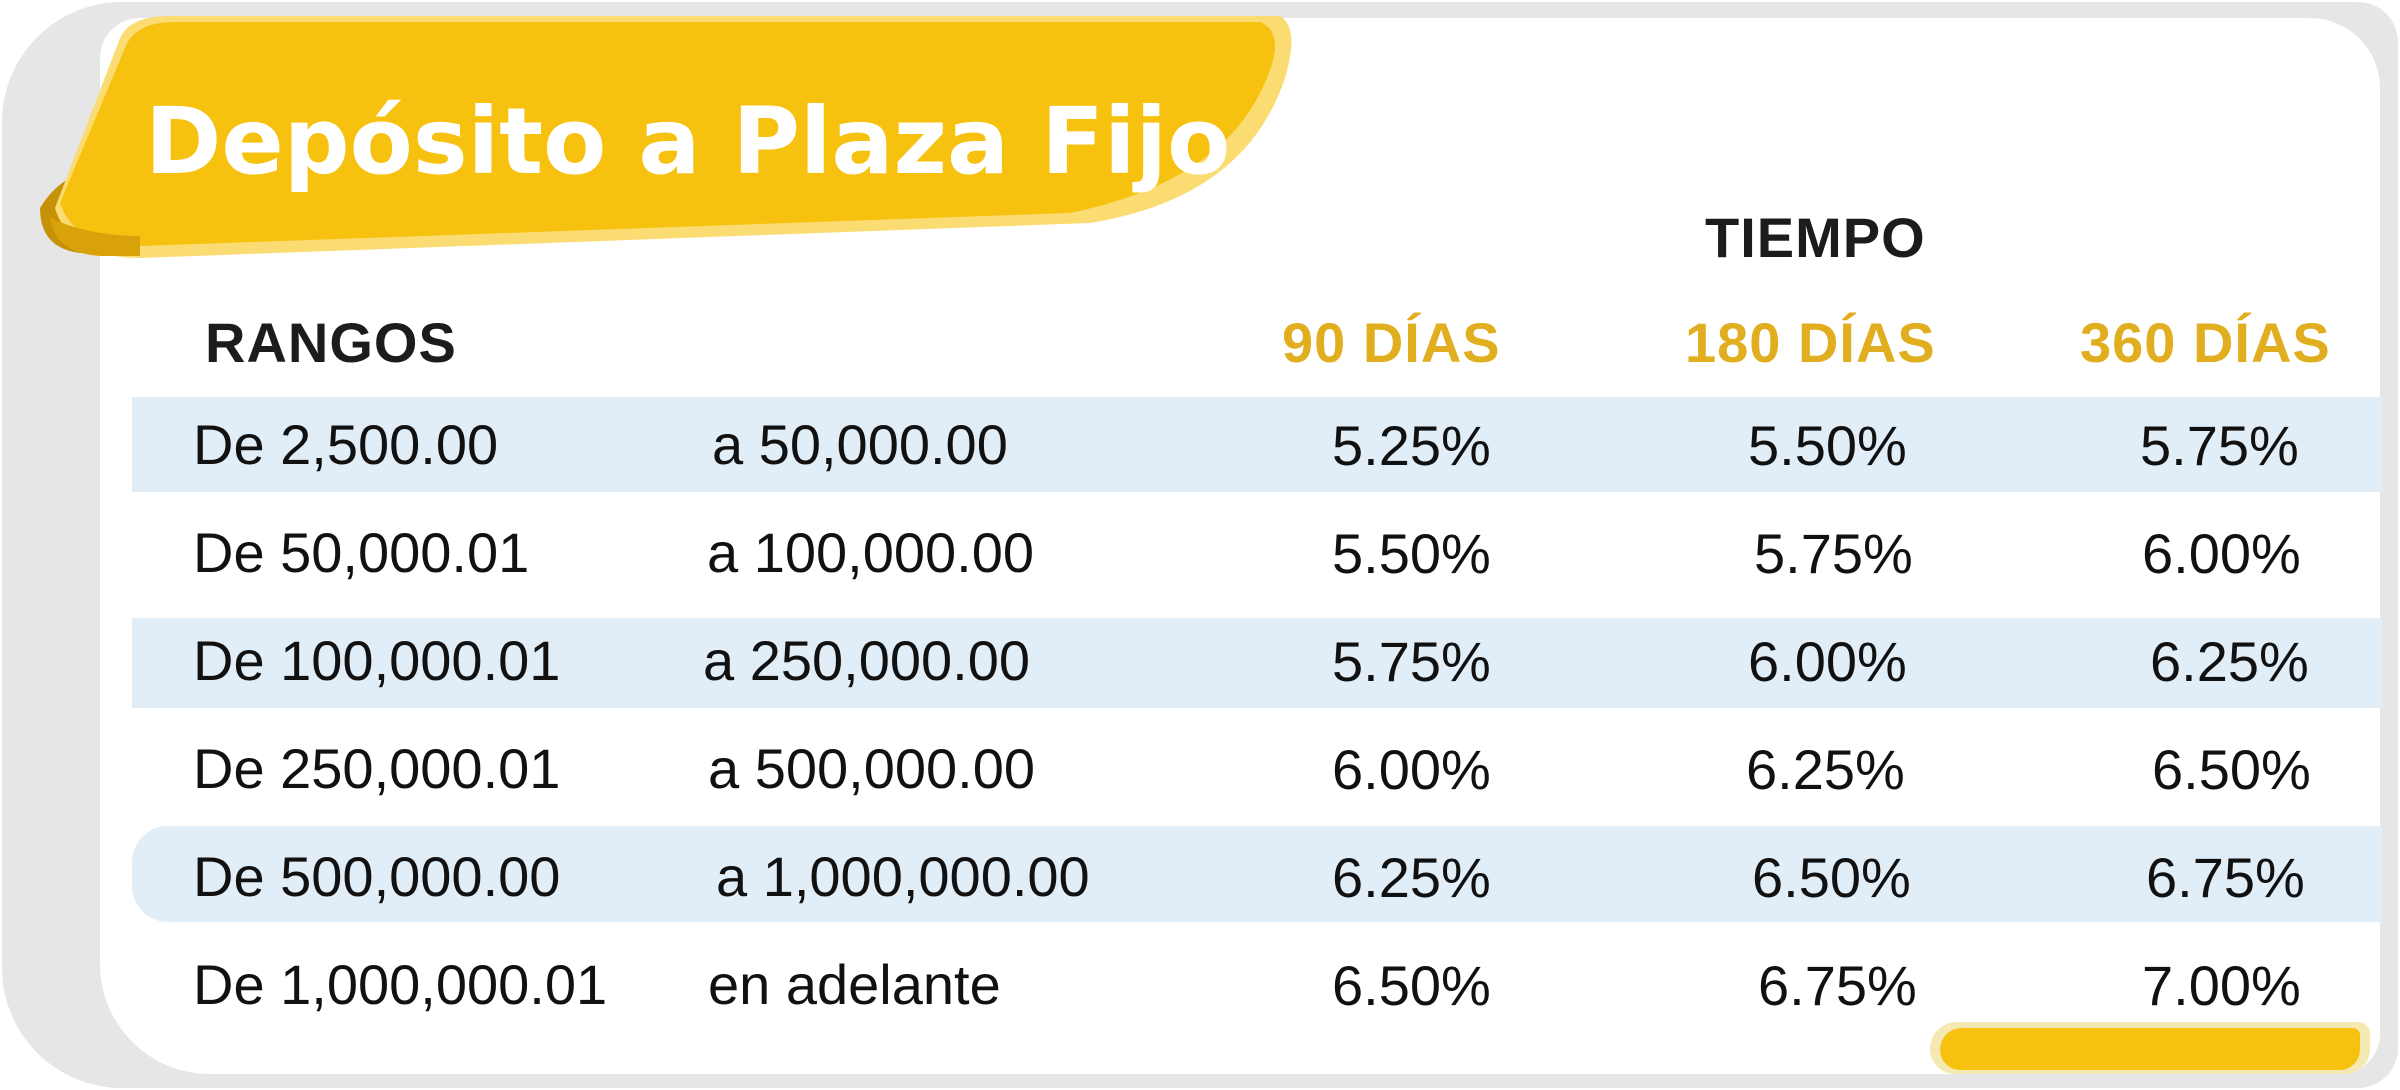 The image size is (2400, 1090). Describe the element at coordinates (860, 444) in the screenshot. I see `range-to: a 50,000.00` at that location.